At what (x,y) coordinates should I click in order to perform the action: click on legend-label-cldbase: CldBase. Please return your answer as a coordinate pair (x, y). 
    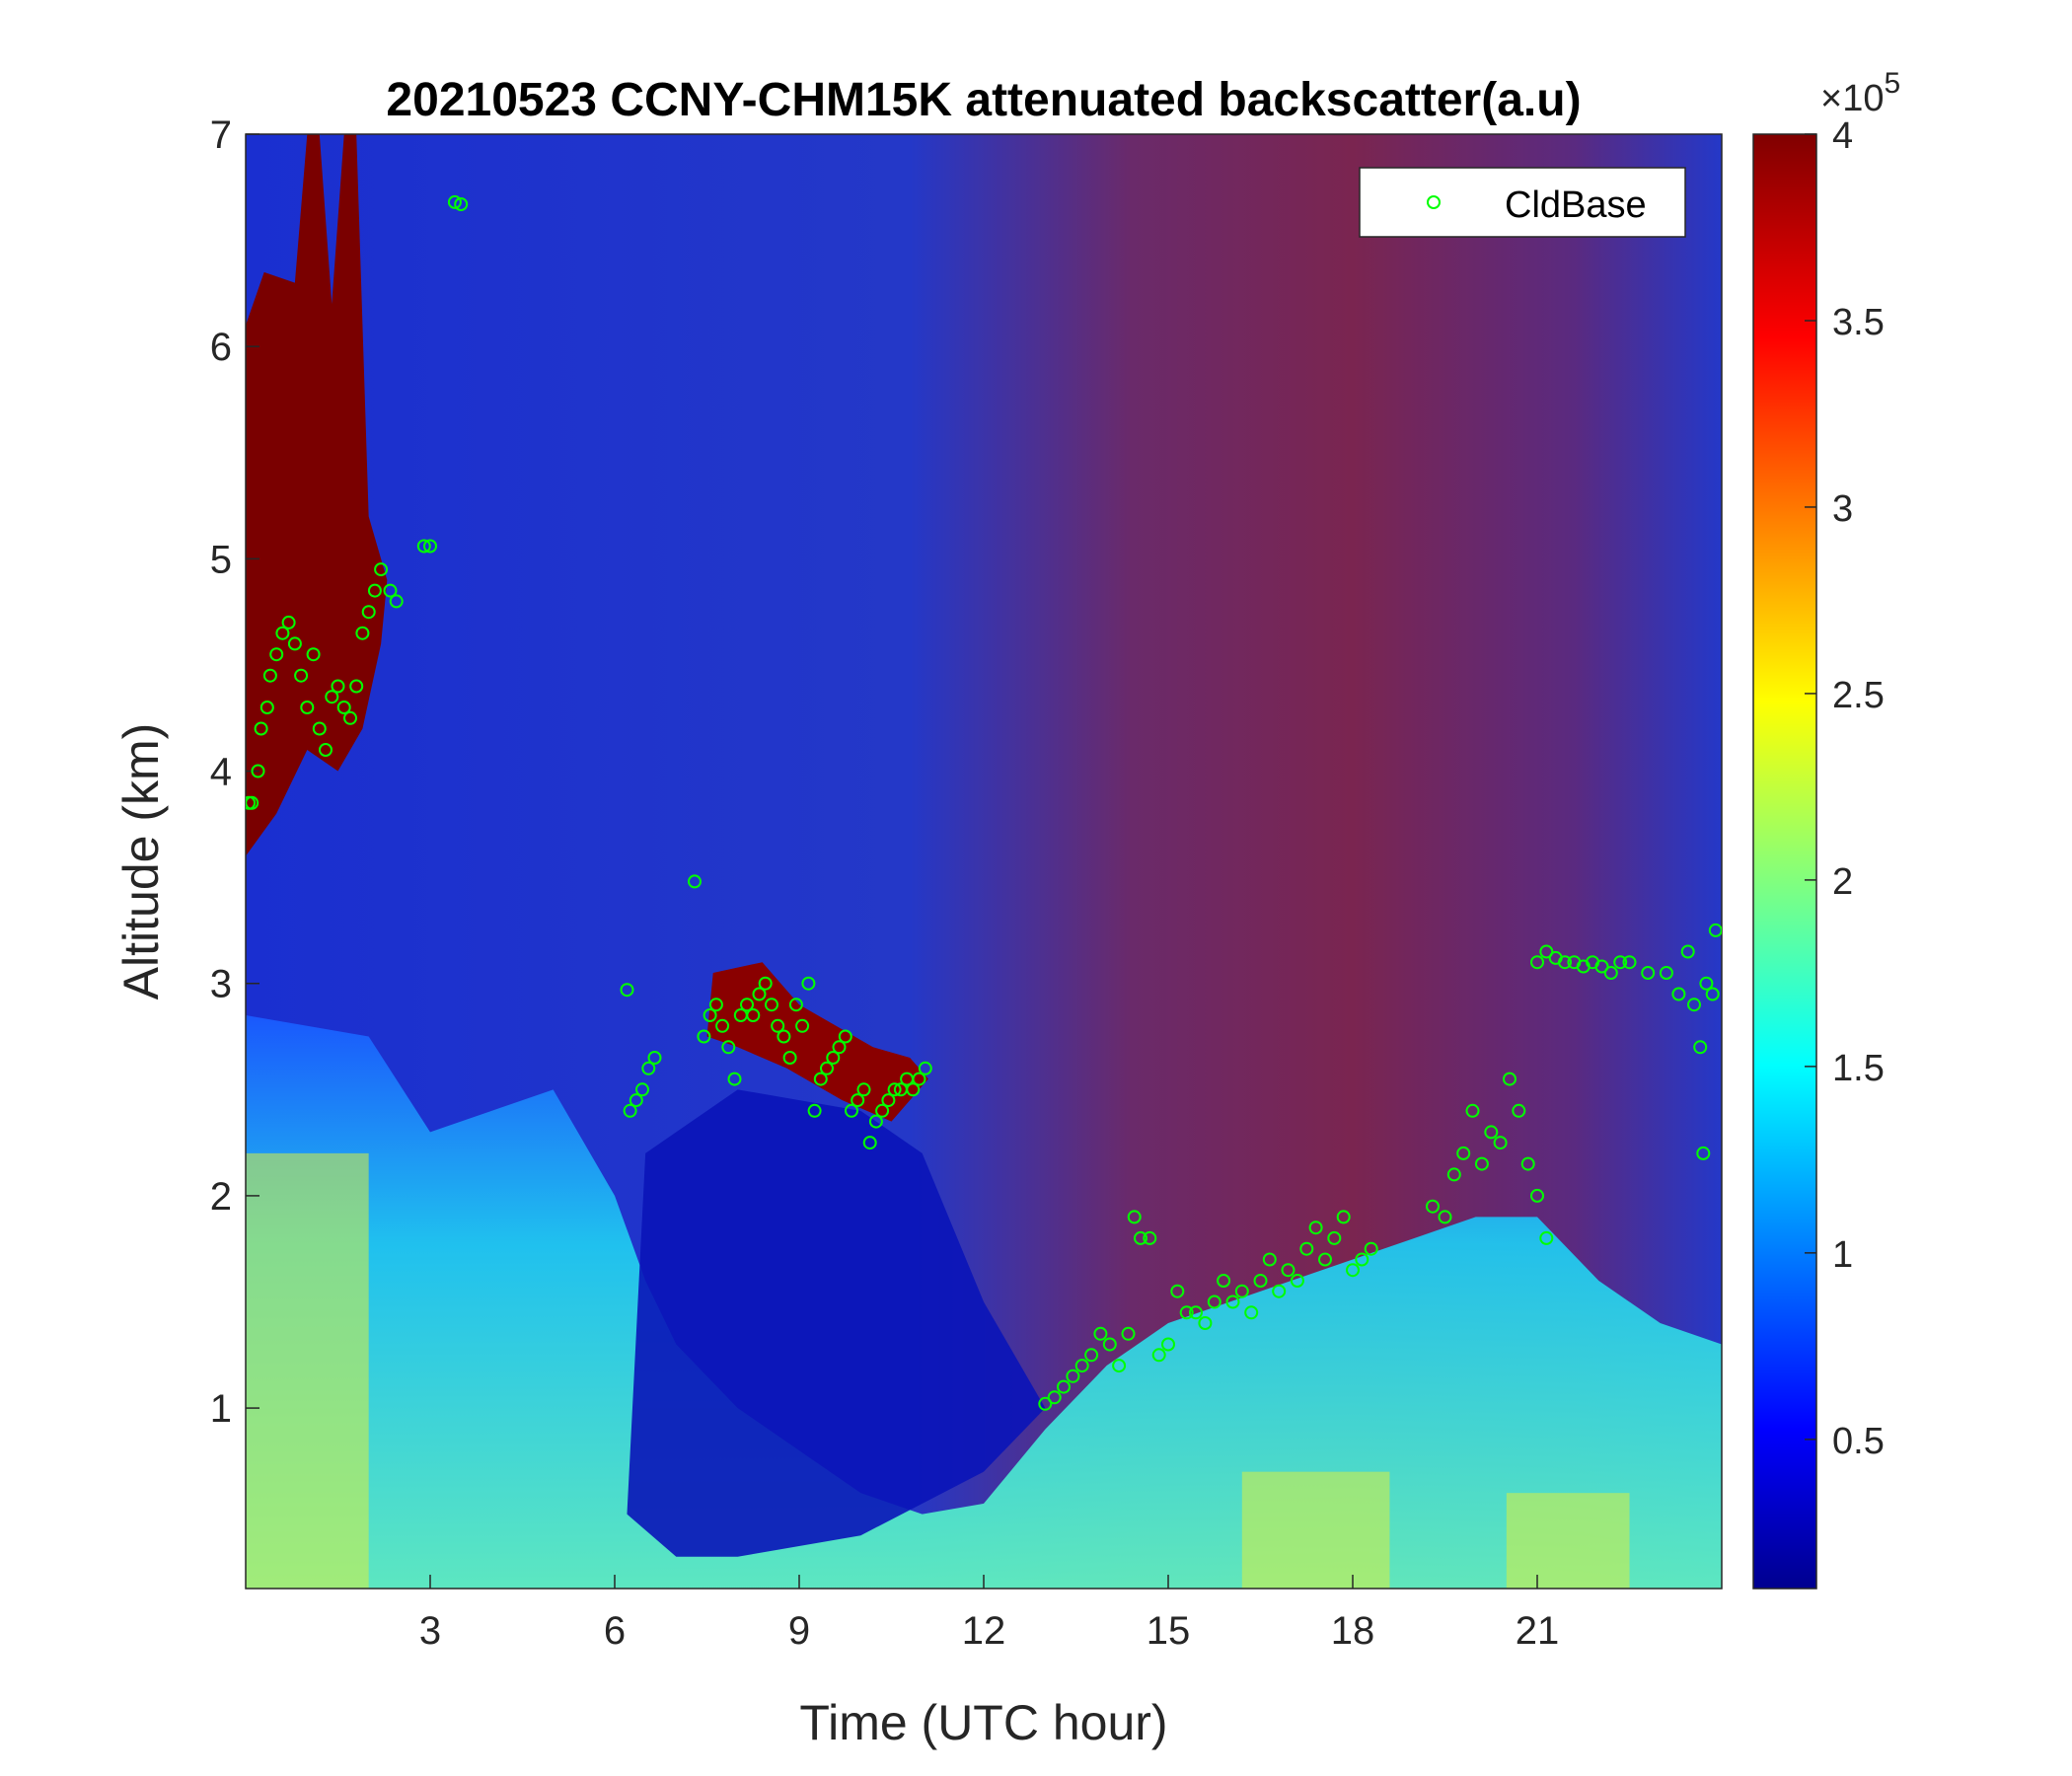
    Looking at the image, I should click on (1576, 205).